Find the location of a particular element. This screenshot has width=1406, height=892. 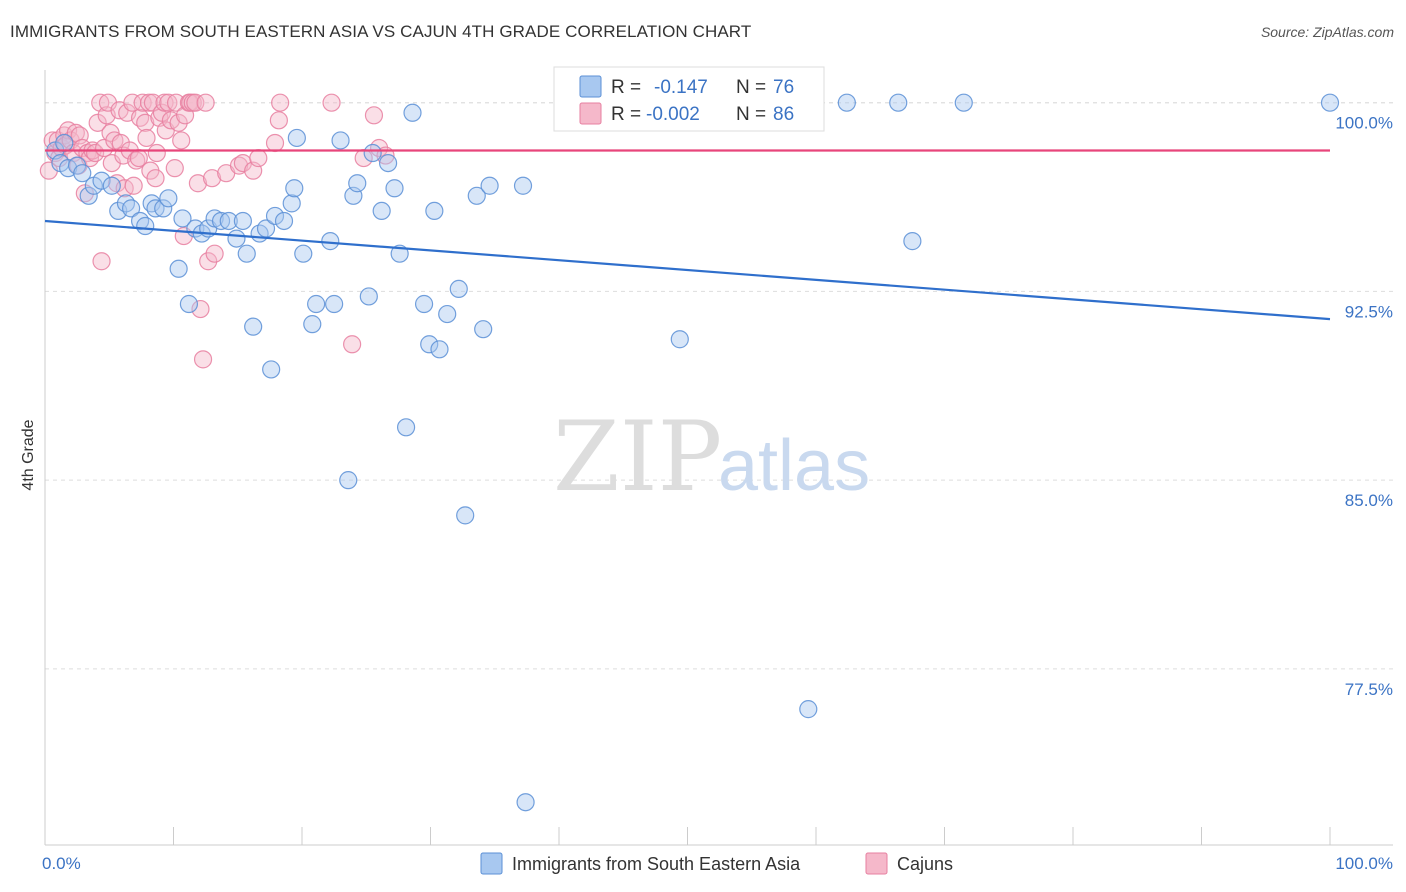

legend-r-label-2: R = is located at coordinates (626, 114).